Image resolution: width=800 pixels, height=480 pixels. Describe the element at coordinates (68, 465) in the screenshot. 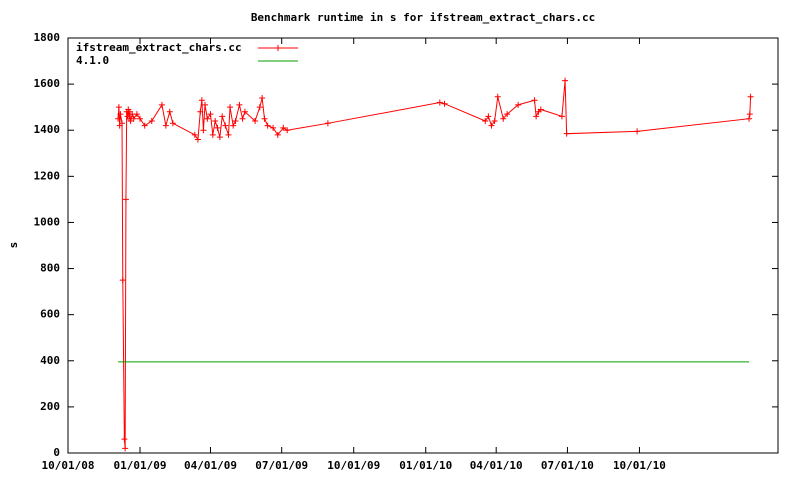

I see `x-tick-label: 10/01/08` at that location.